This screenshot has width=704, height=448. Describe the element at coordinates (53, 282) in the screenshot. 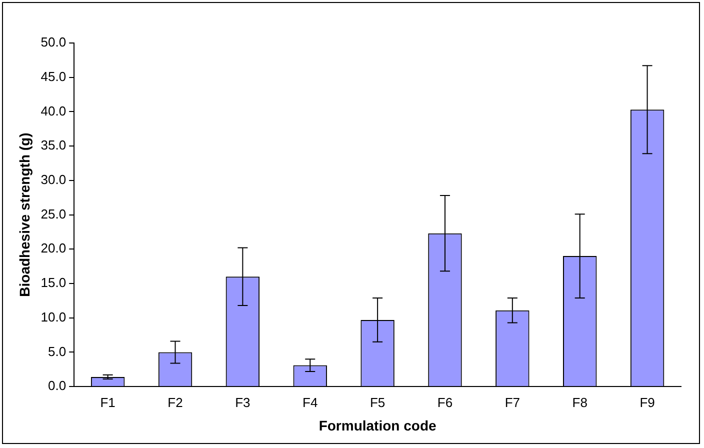

I see `y-tick-label: 15.0` at that location.